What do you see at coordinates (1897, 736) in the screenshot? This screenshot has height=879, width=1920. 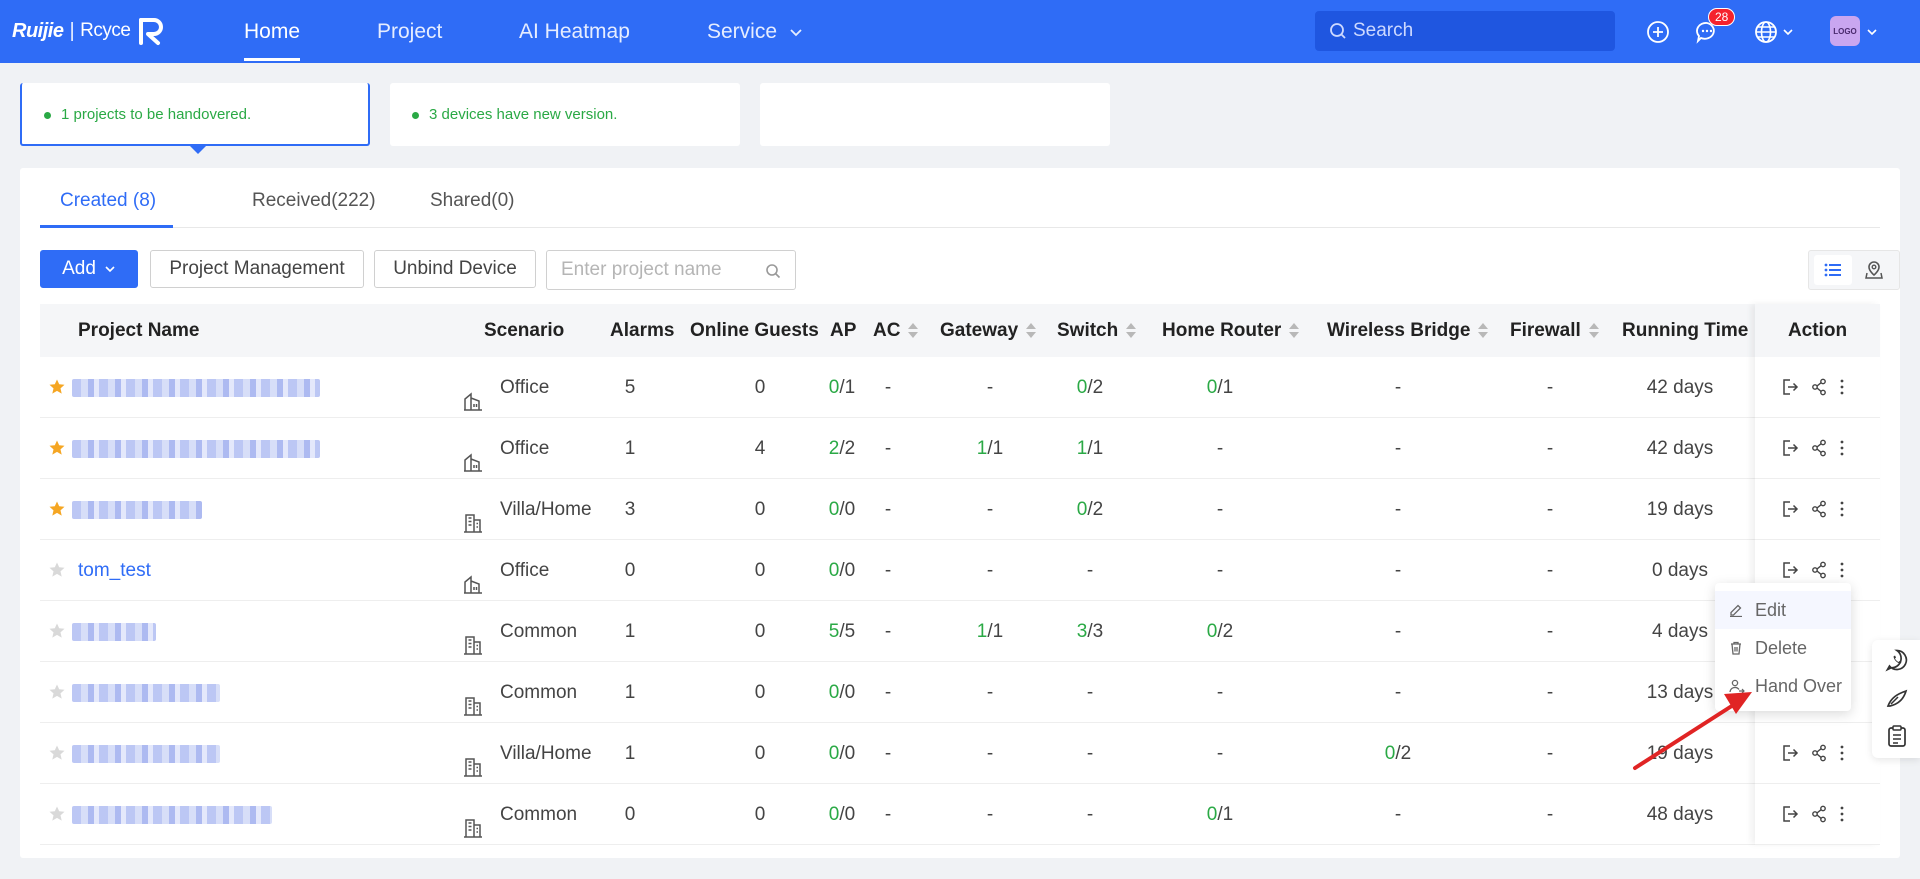 I see `clipboard-icon` at bounding box center [1897, 736].